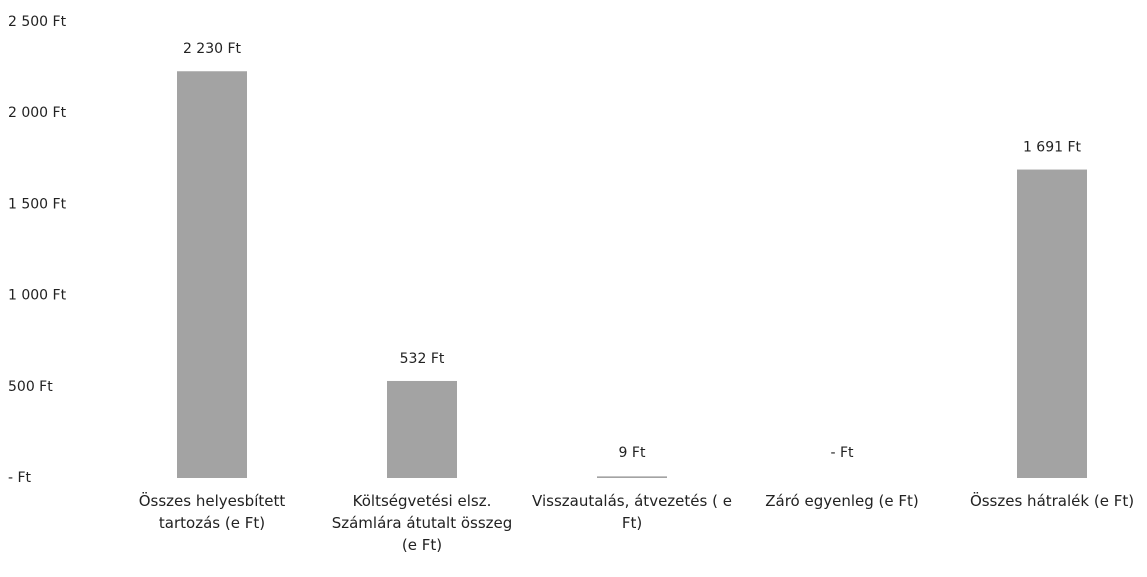 The height and width of the screenshot is (577, 1147). I want to click on data-label: 1 691 Ft, so click(1052, 148).